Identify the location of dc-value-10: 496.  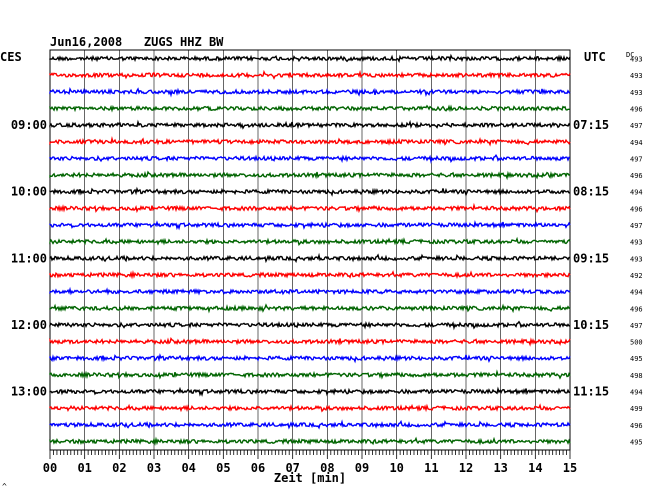
(636, 209).